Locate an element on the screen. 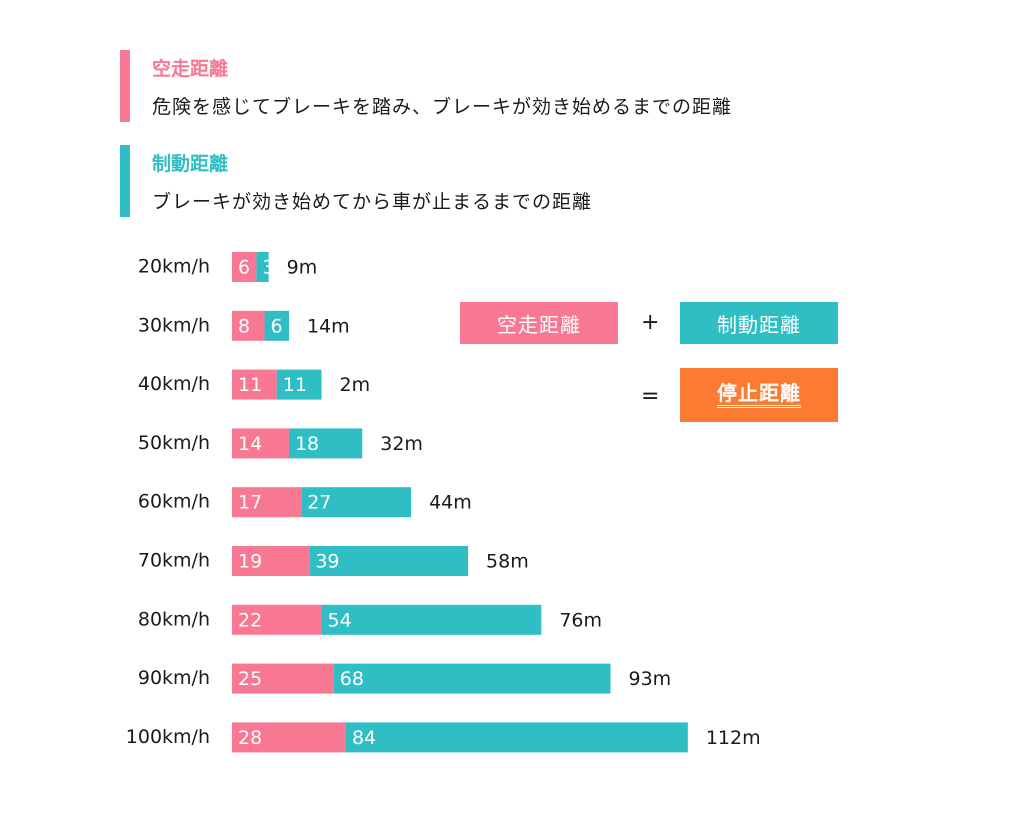  total-label: 93m is located at coordinates (650, 679).